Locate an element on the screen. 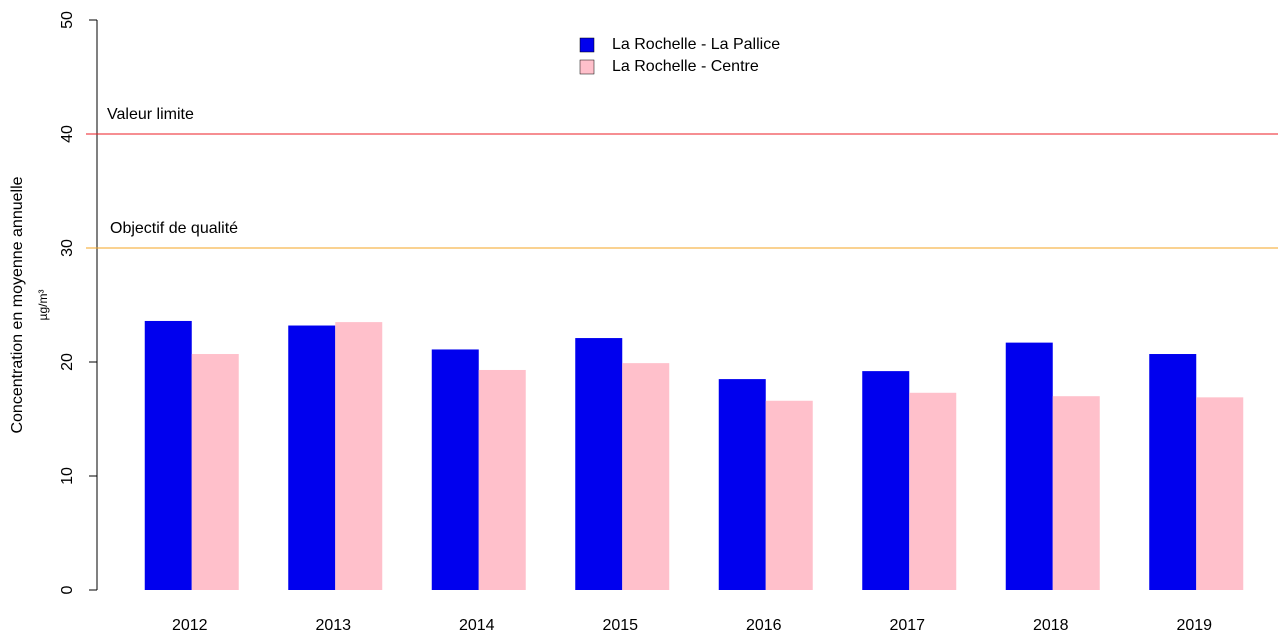 This screenshot has height=635, width=1278. y-tick-label: 30 is located at coordinates (67, 248).